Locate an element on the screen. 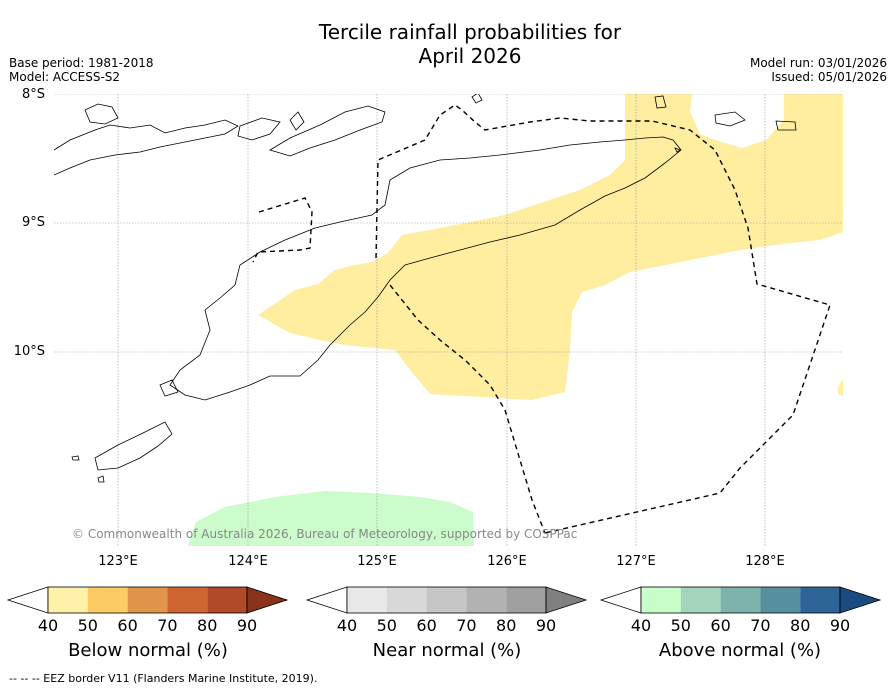  above-normal-colorbar-over-arrow is located at coordinates (860, 600).